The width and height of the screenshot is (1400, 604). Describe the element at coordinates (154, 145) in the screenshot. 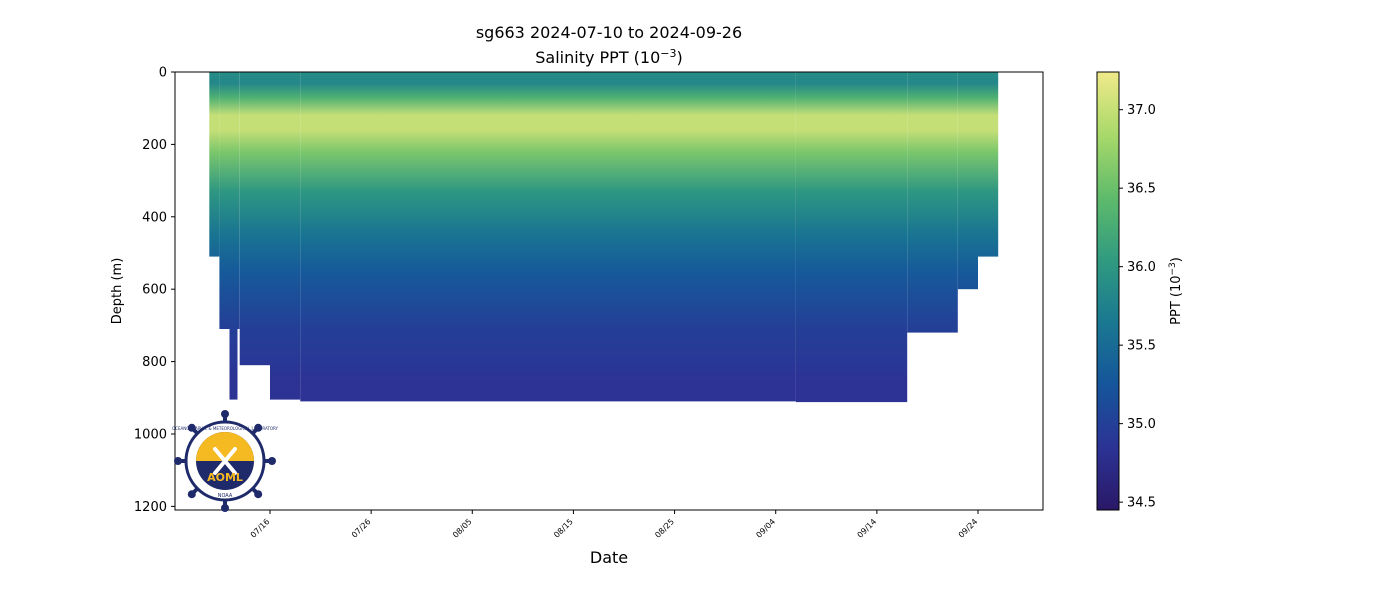

I see `y-tick-label: 200` at that location.